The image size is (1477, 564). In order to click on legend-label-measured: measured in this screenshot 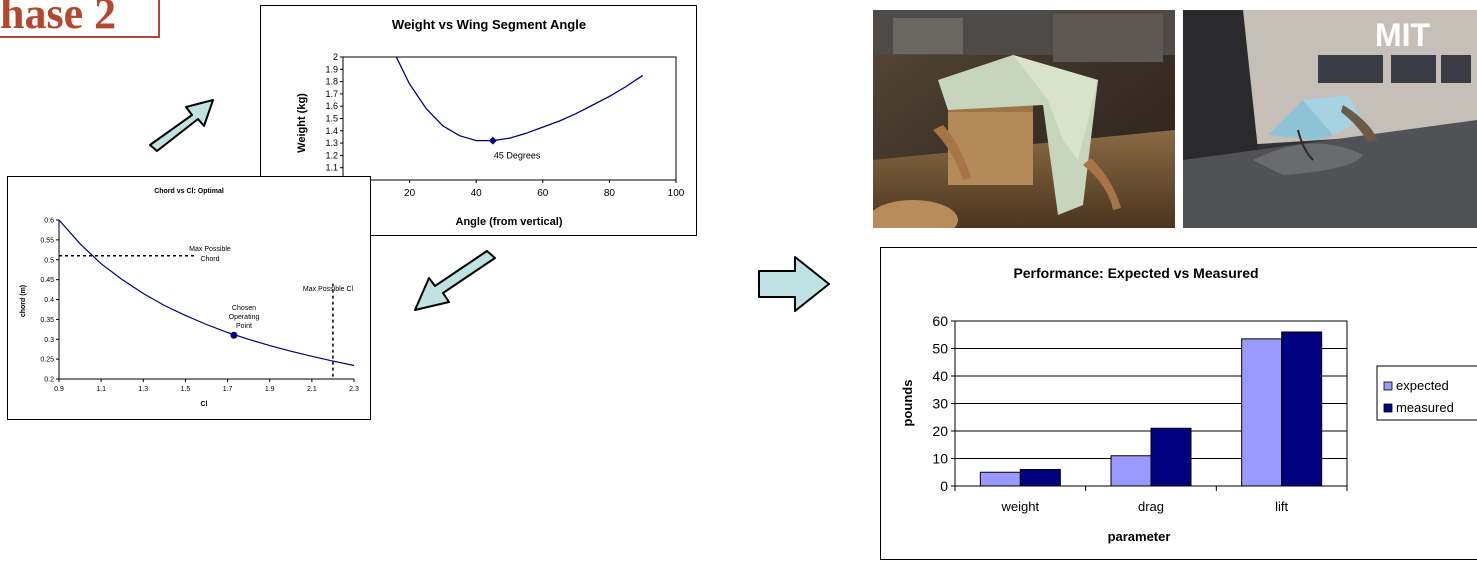, I will do `click(1425, 407)`.